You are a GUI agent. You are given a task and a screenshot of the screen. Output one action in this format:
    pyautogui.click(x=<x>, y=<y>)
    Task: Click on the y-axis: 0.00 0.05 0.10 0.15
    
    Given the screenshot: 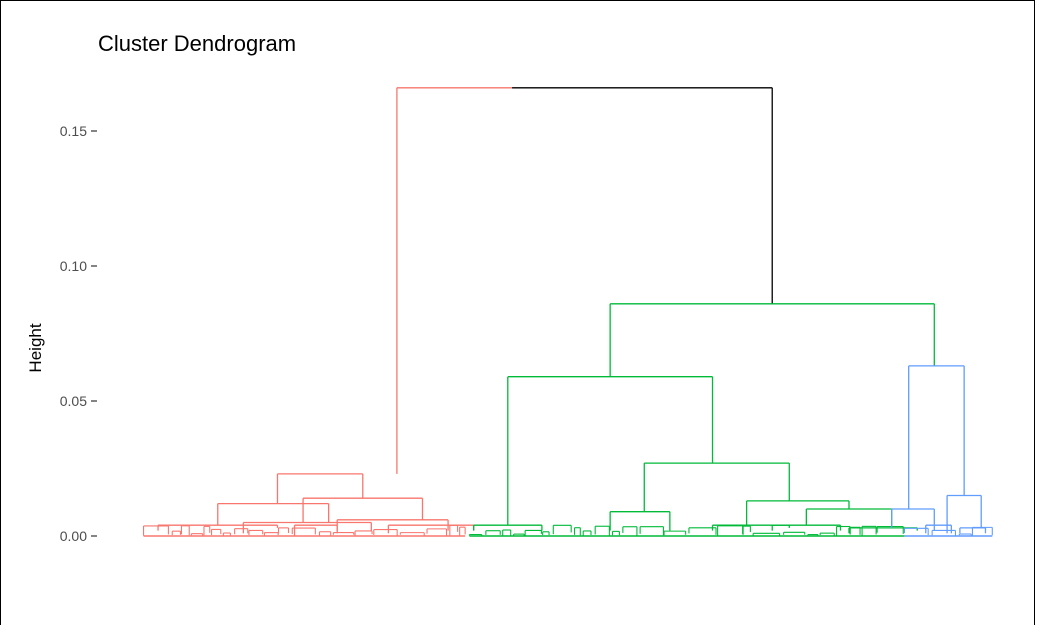 What is the action you would take?
    pyautogui.click(x=78, y=333)
    